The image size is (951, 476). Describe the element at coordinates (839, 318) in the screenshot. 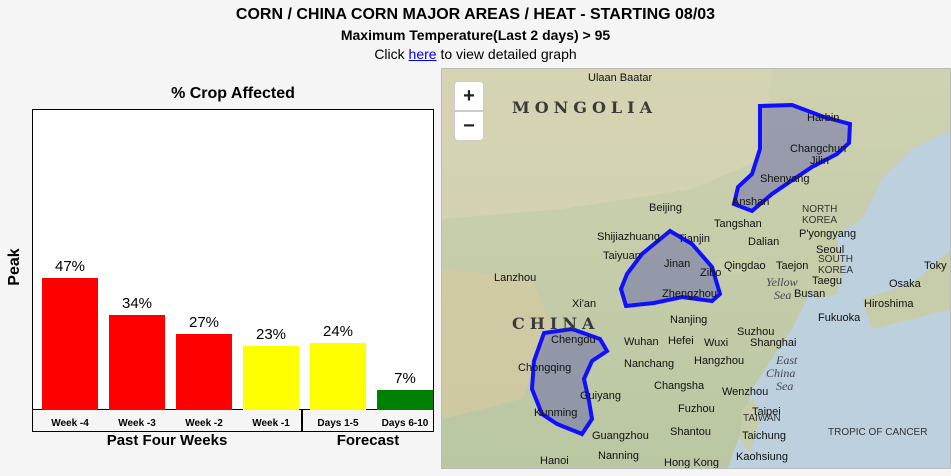

I see `svg-text: Fukuoka` at that location.